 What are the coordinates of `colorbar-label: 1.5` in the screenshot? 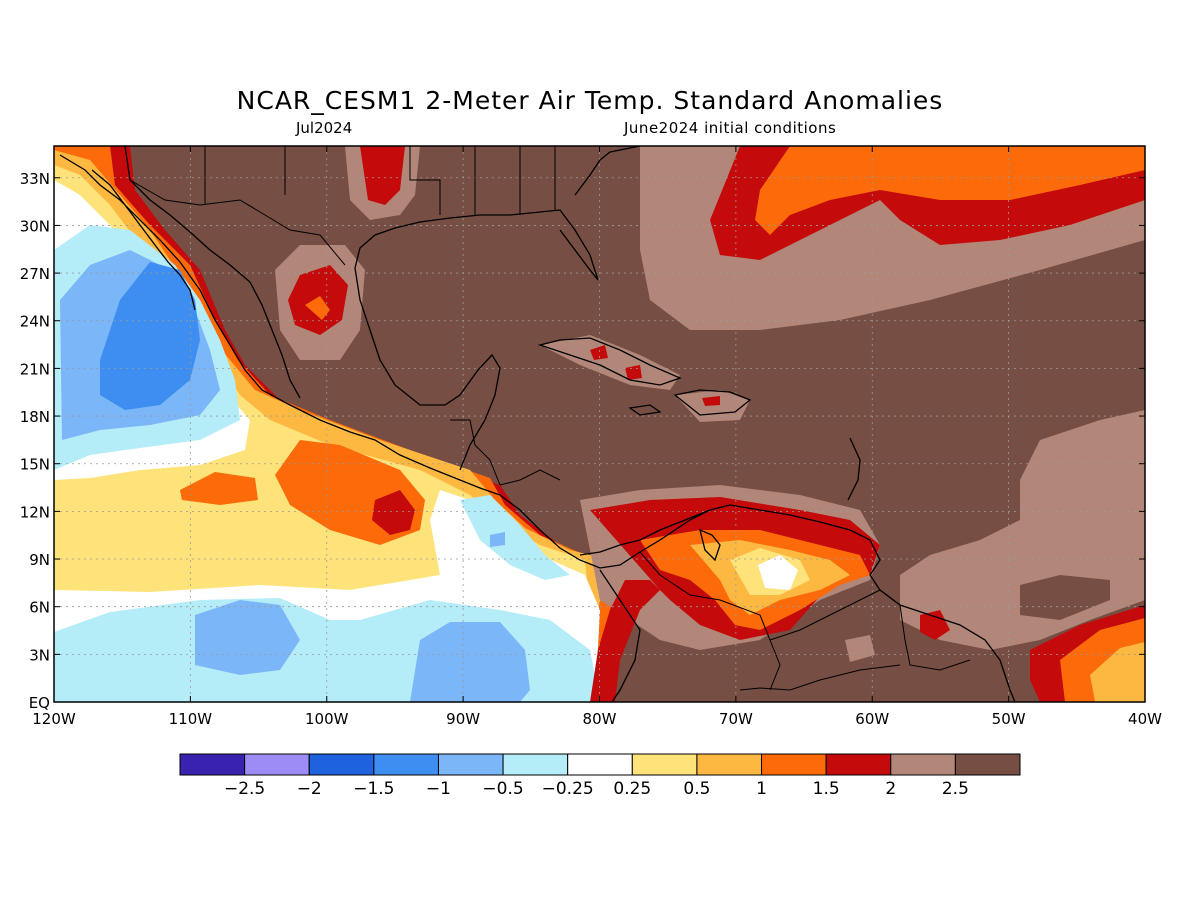 It's located at (826, 789).